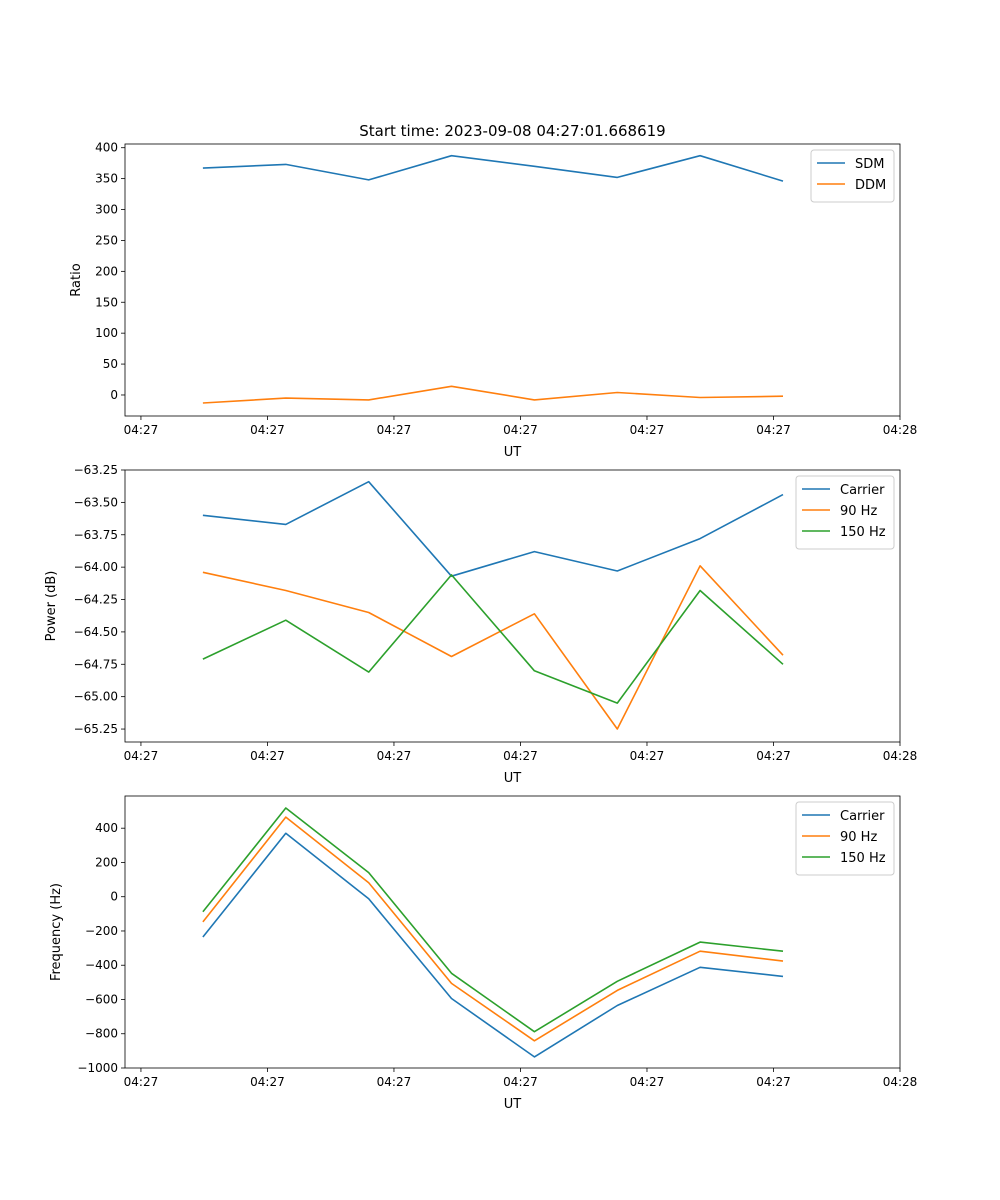 This screenshot has height=1200, width=1000. Describe the element at coordinates (101, 1034) in the screenshot. I see `y-tick-label: −800` at that location.